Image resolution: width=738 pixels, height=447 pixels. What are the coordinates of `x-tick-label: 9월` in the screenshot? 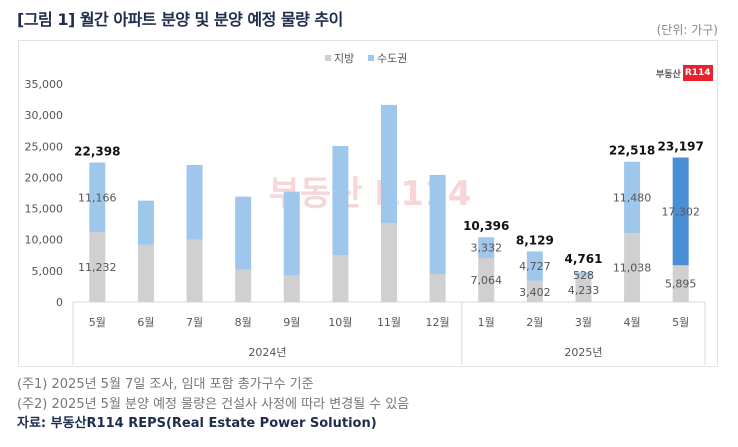 It's located at (291, 322).